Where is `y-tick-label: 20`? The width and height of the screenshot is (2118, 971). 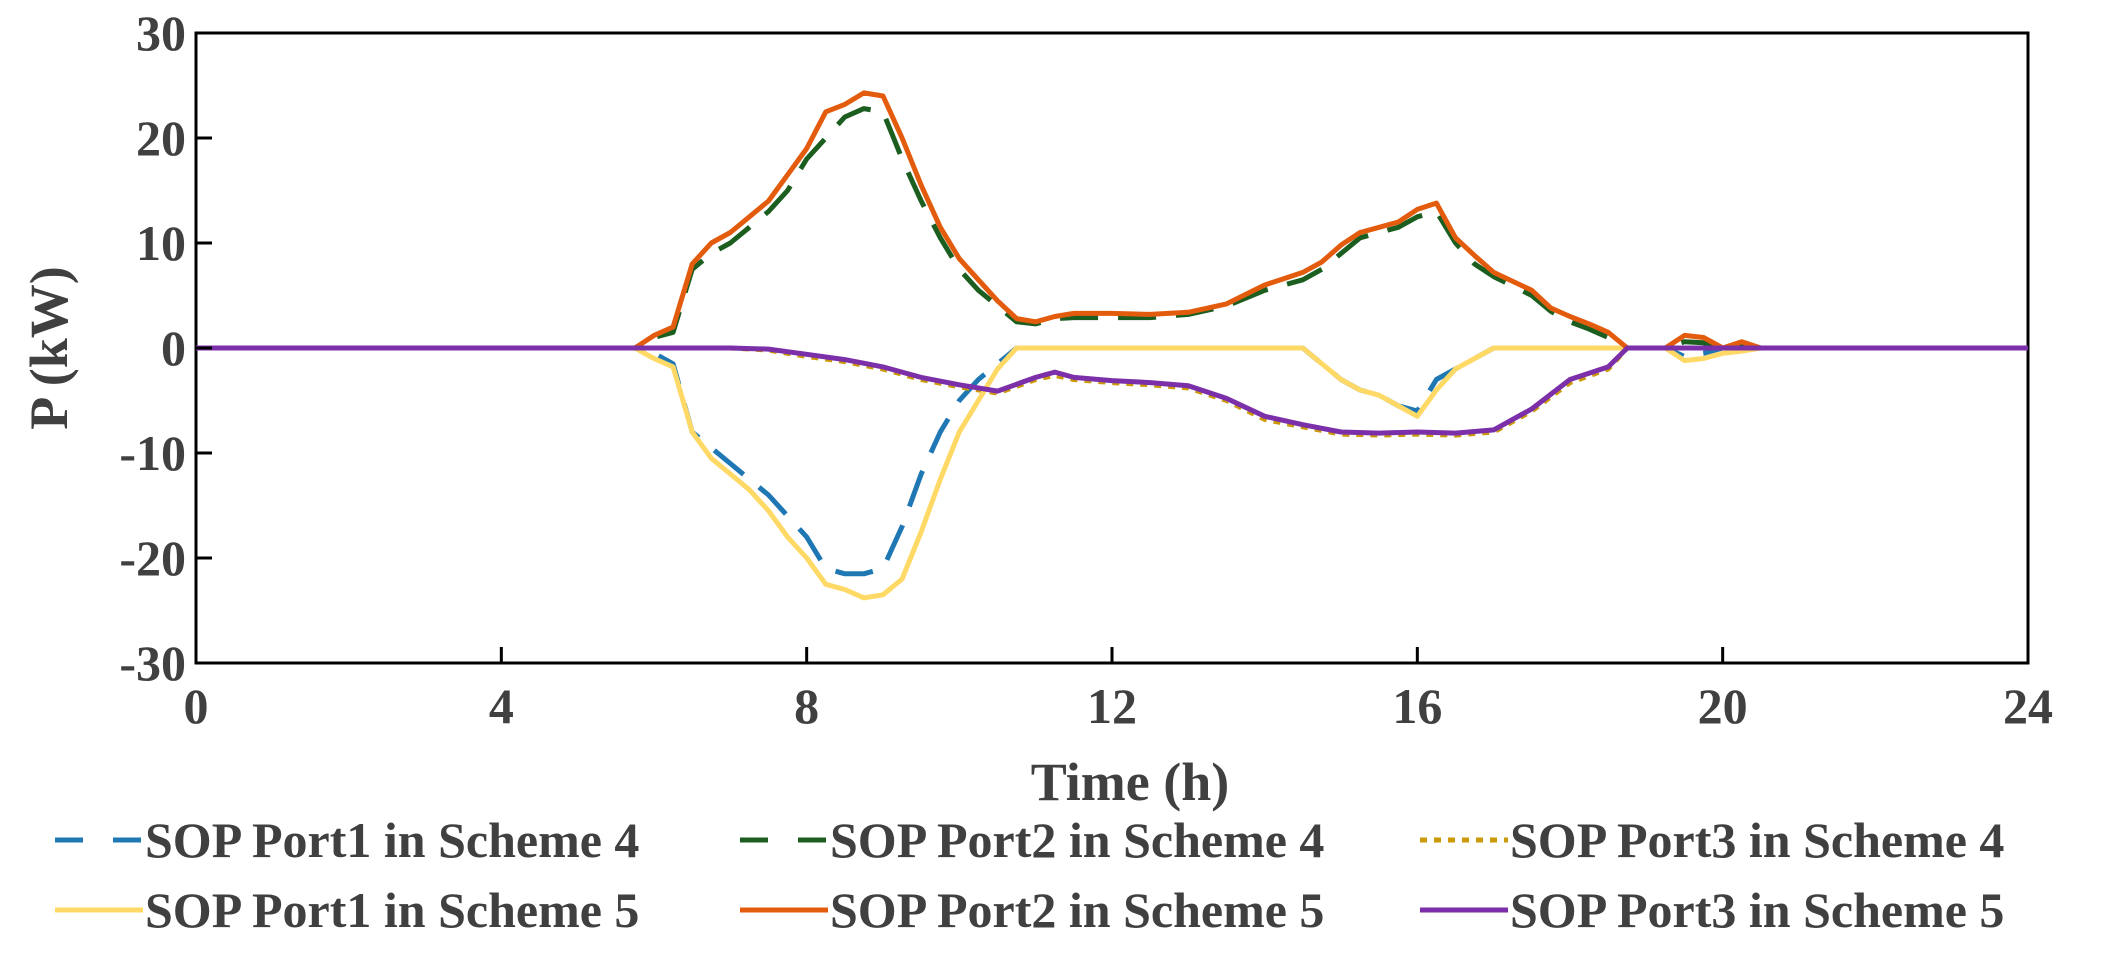
y-tick-label: 20 is located at coordinates (161, 138).